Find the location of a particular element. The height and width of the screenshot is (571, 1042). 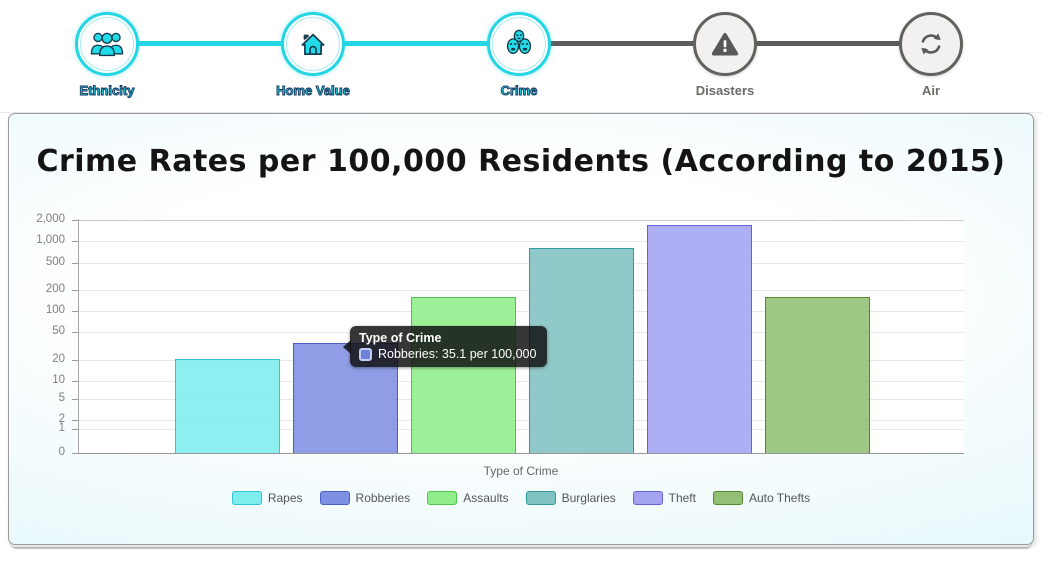

crime-masks-icon is located at coordinates (519, 41).